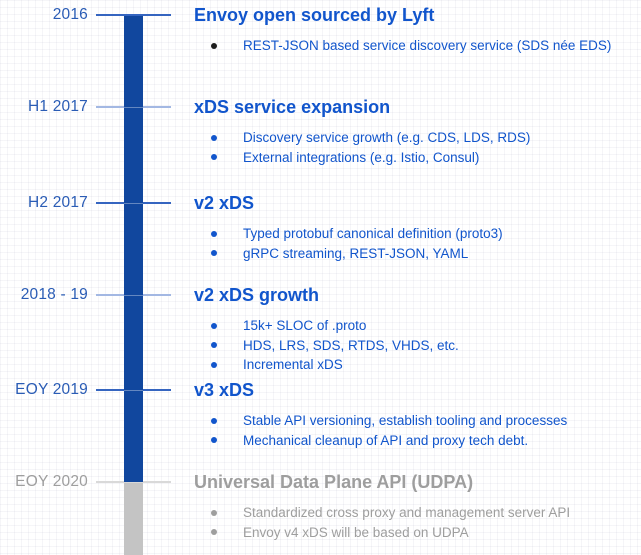 The image size is (641, 555). I want to click on date-label: H2 2017, so click(57, 202).